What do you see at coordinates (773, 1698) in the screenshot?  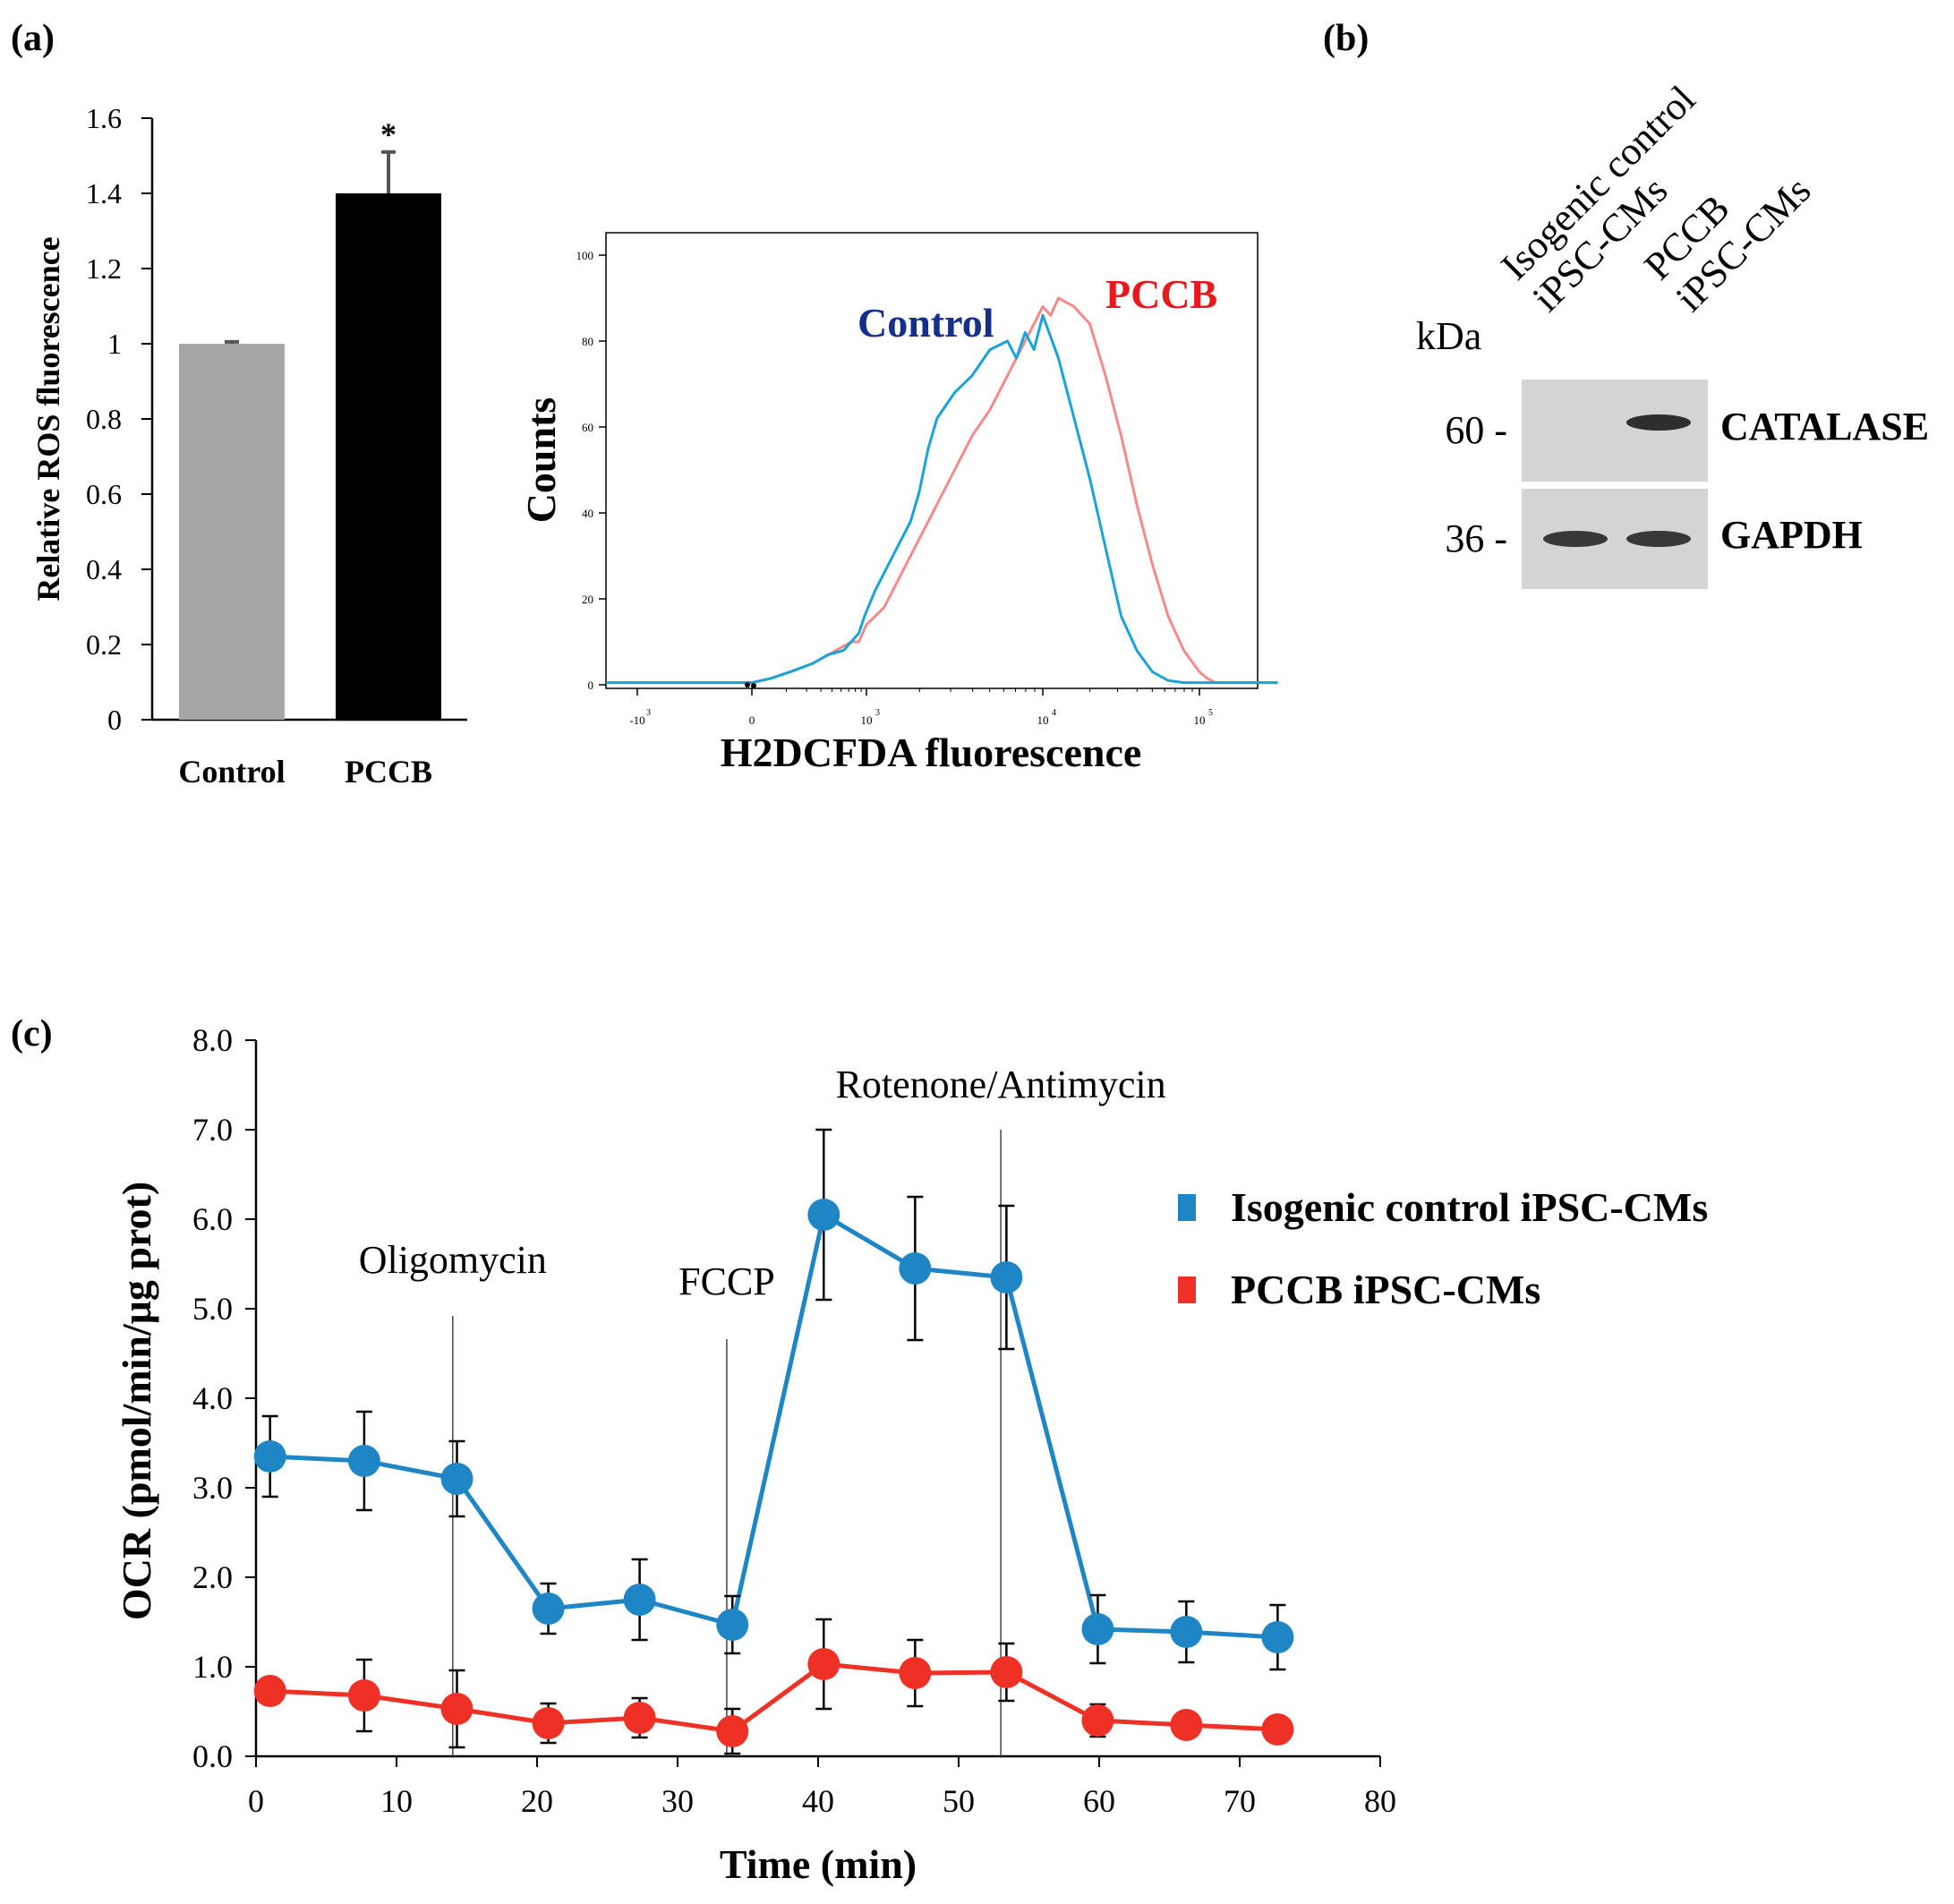 I see `ocr-series-line` at bounding box center [773, 1698].